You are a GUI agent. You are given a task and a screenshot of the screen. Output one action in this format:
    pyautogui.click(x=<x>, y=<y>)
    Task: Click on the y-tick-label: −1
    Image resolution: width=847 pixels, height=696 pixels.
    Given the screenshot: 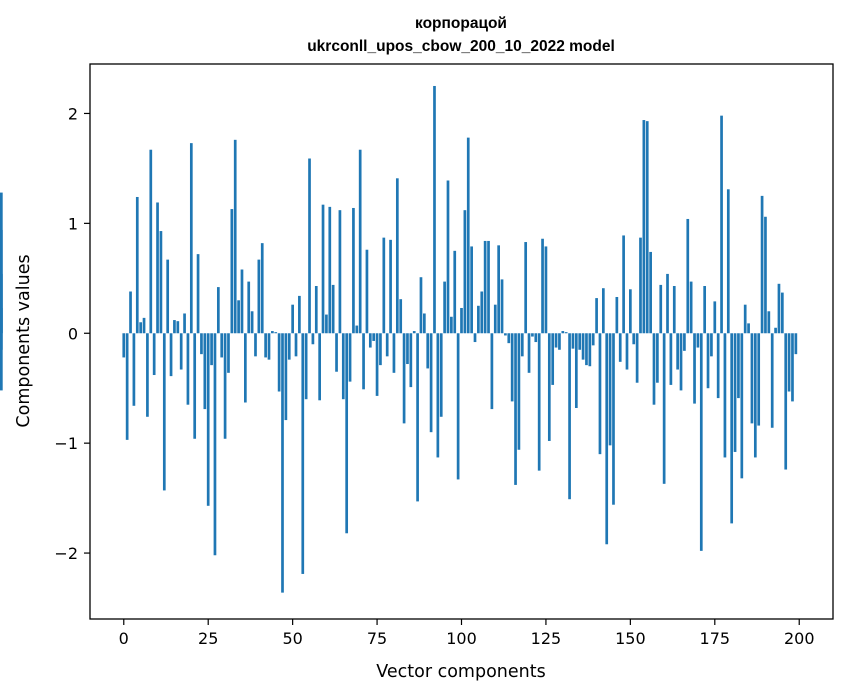 What is the action you would take?
    pyautogui.click(x=66, y=443)
    